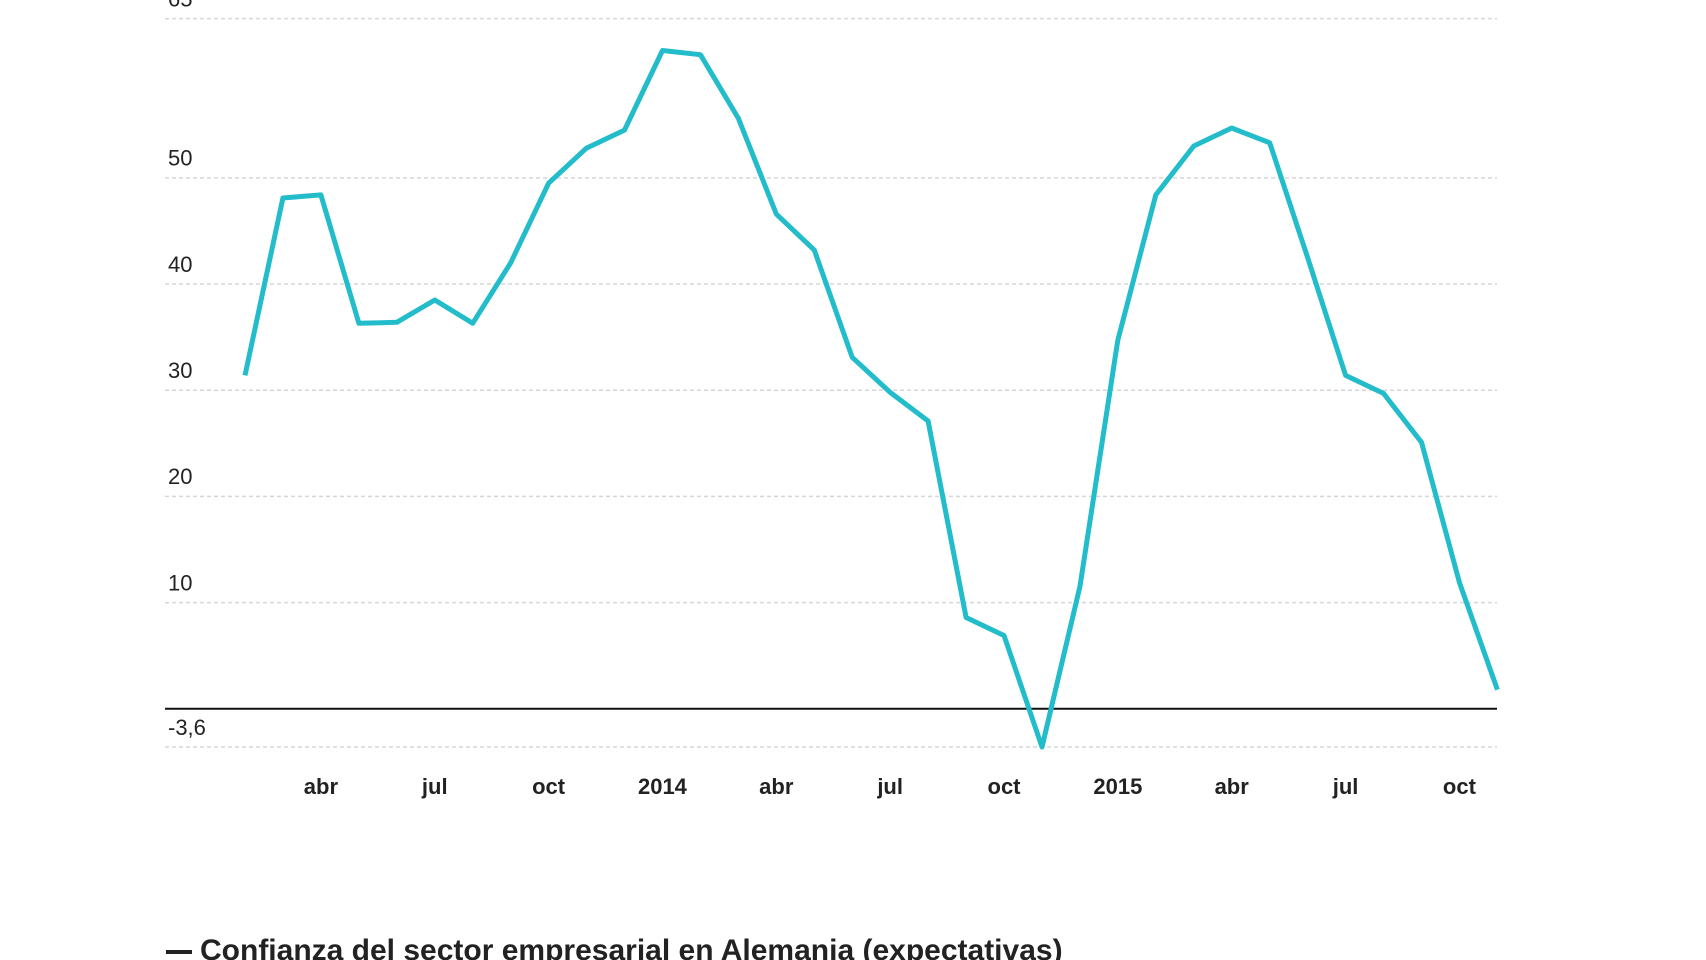 The image size is (1706, 960). I want to click on y-tick-label: 40, so click(180, 264).